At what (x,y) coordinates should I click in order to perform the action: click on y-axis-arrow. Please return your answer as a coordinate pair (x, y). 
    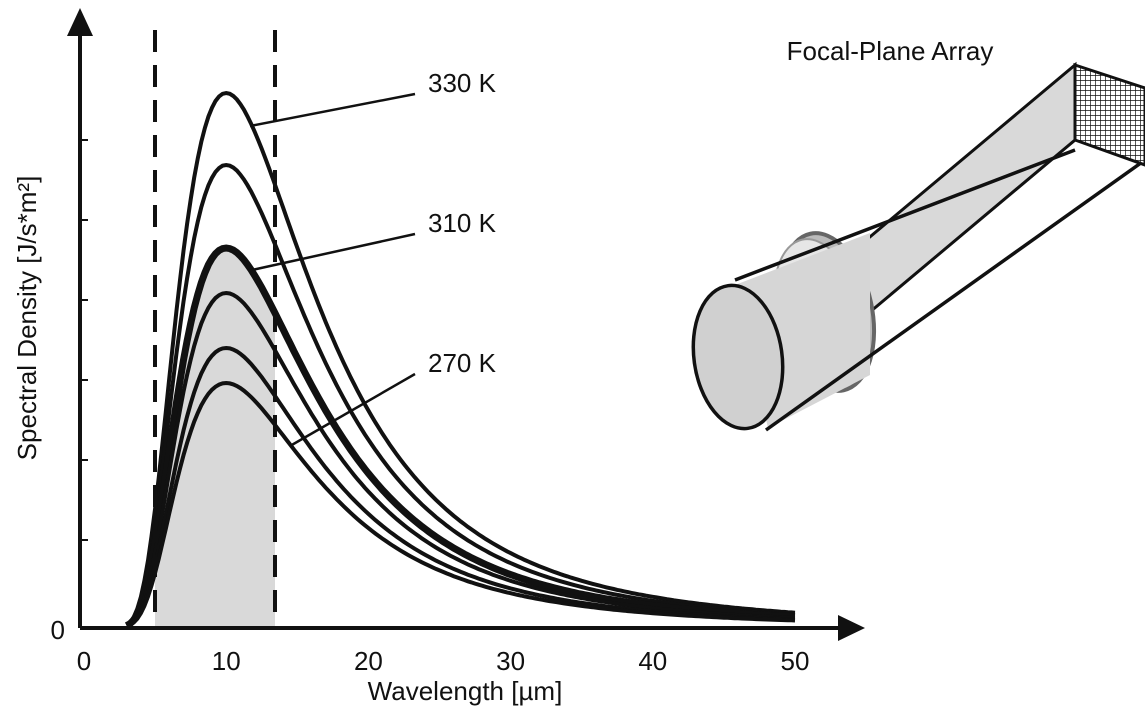
    Looking at the image, I should click on (80, 22).